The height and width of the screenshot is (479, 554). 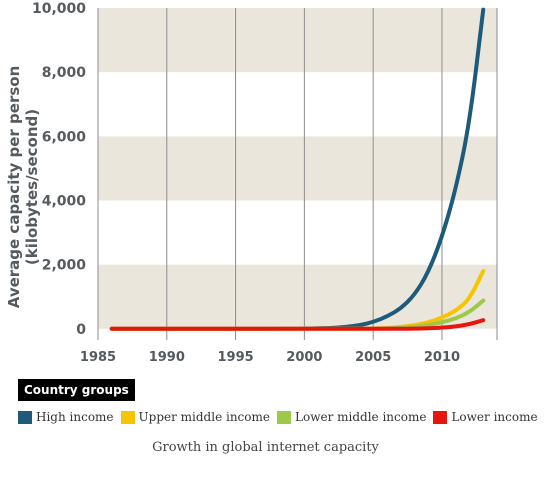 I want to click on y-tick-label: 8,000, so click(x=64, y=73).